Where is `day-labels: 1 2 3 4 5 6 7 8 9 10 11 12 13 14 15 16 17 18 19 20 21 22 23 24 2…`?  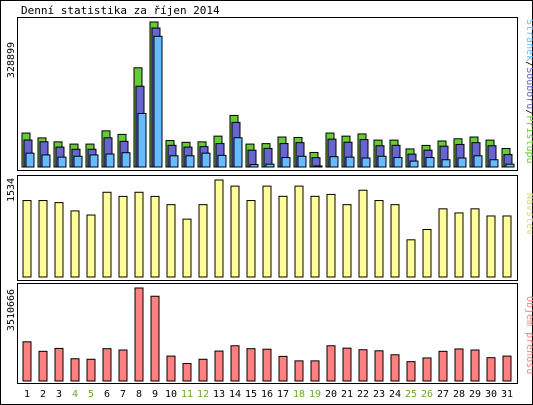
day-labels: 1 2 3 4 5 6 7 8 9 10 11 12 13 14 15 16 17 18 19 20 21 22 23 24 2… is located at coordinates (268, 394).